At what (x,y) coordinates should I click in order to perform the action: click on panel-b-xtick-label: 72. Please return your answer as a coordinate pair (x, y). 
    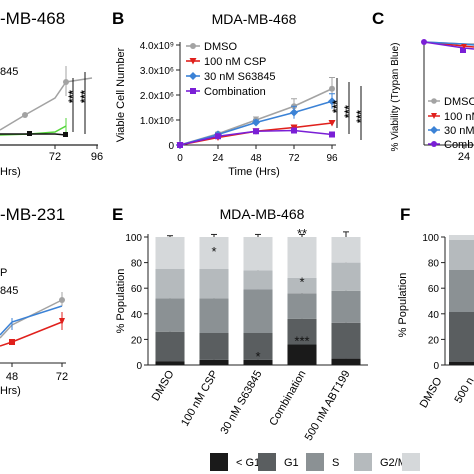
    Looking at the image, I should click on (294, 158).